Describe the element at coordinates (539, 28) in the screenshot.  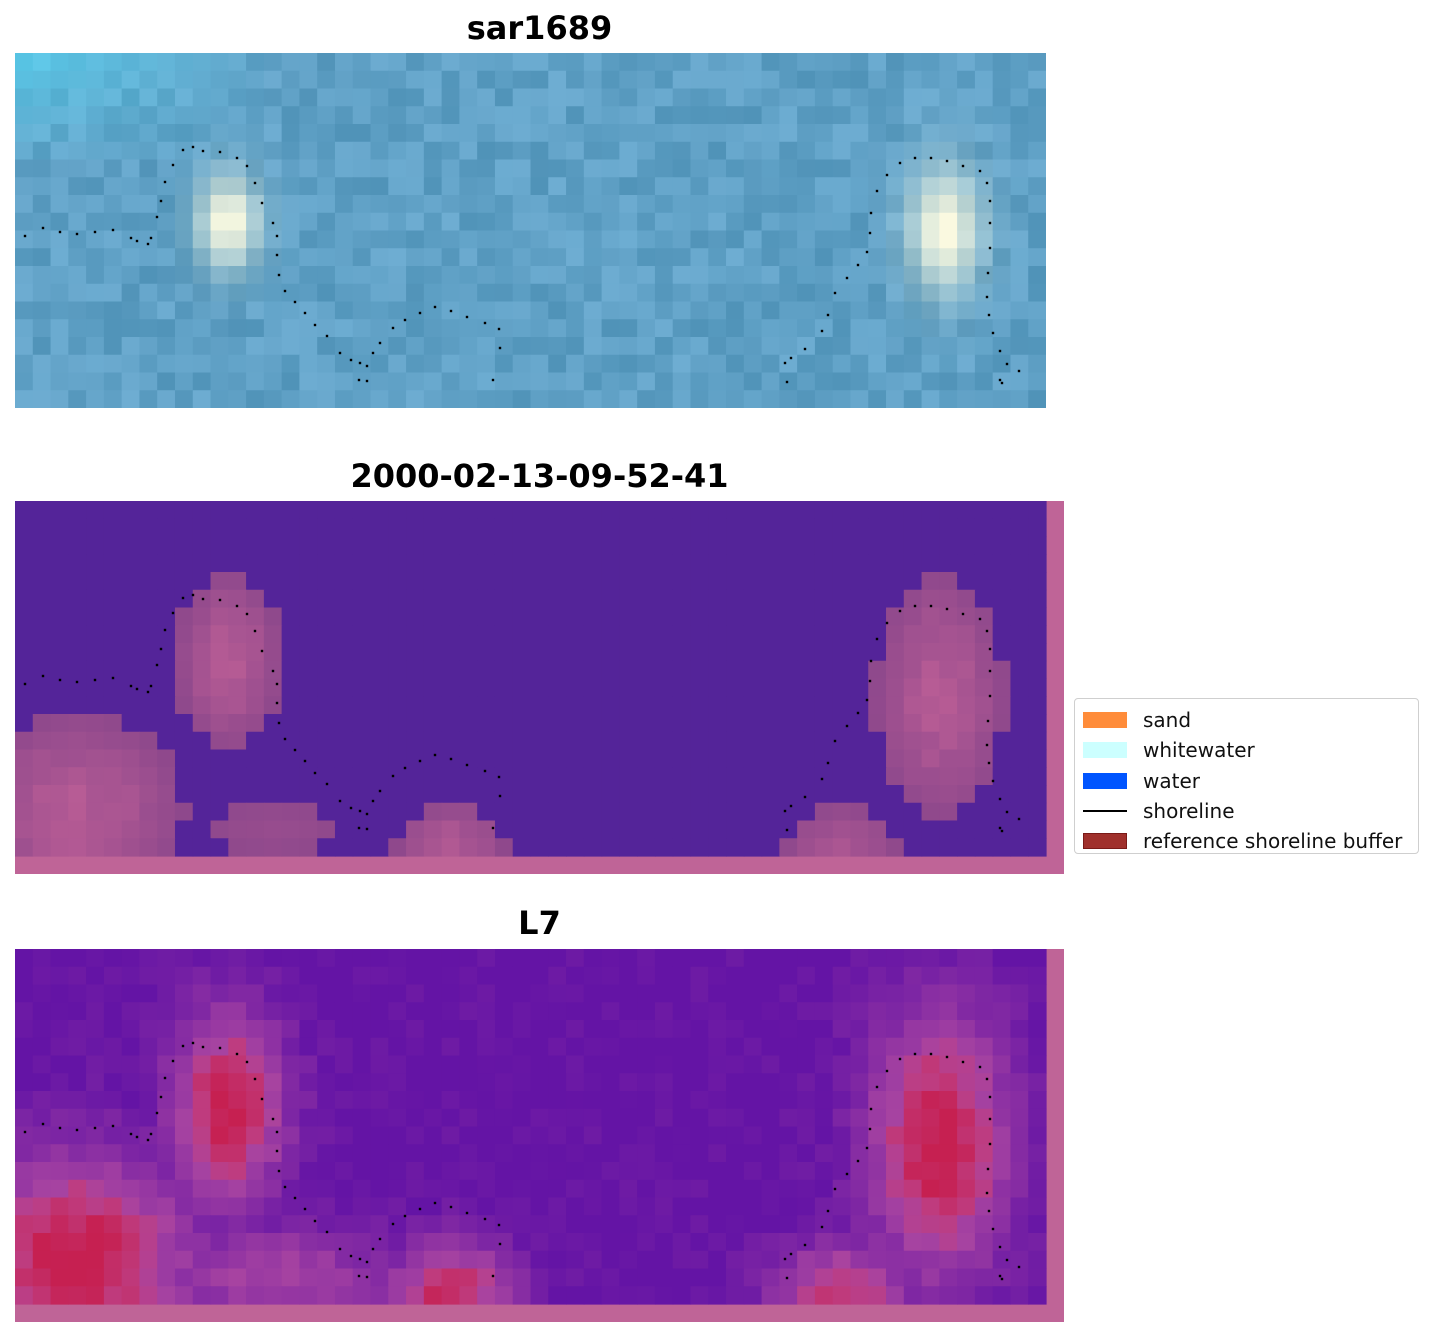
I see `panel-title-sar: sar1689` at that location.